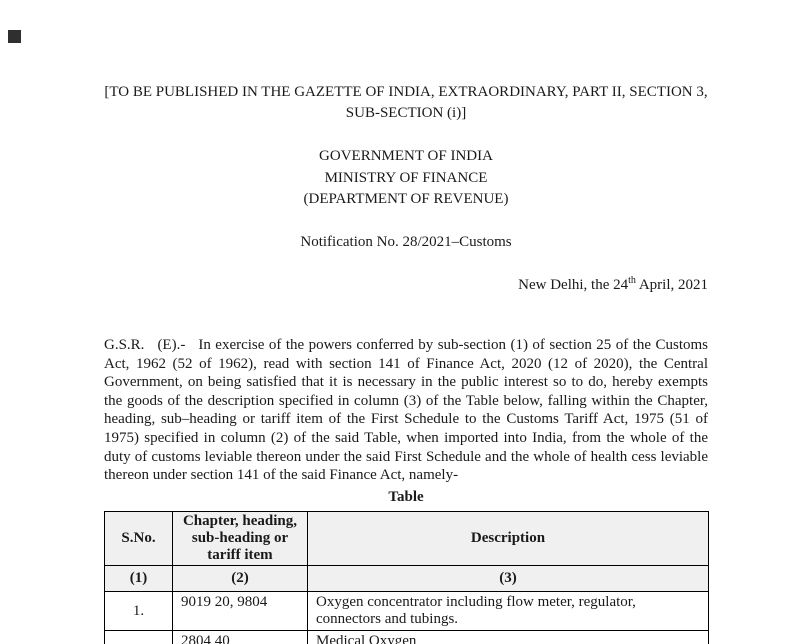  Describe the element at coordinates (240, 578) in the screenshot. I see `column-number-2: (2)` at that location.